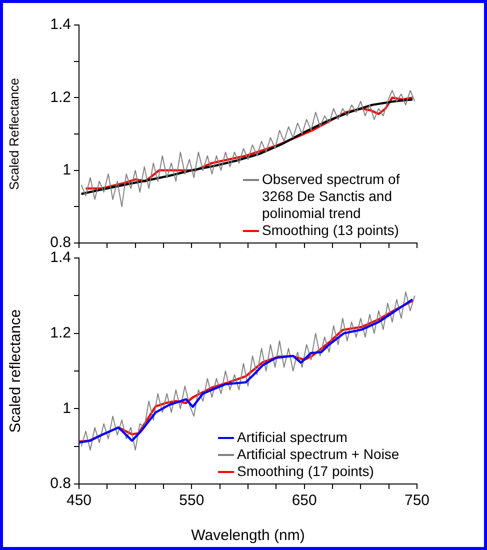 This screenshot has height=550, width=487. I want to click on x-tick-label: 550, so click(191, 501).